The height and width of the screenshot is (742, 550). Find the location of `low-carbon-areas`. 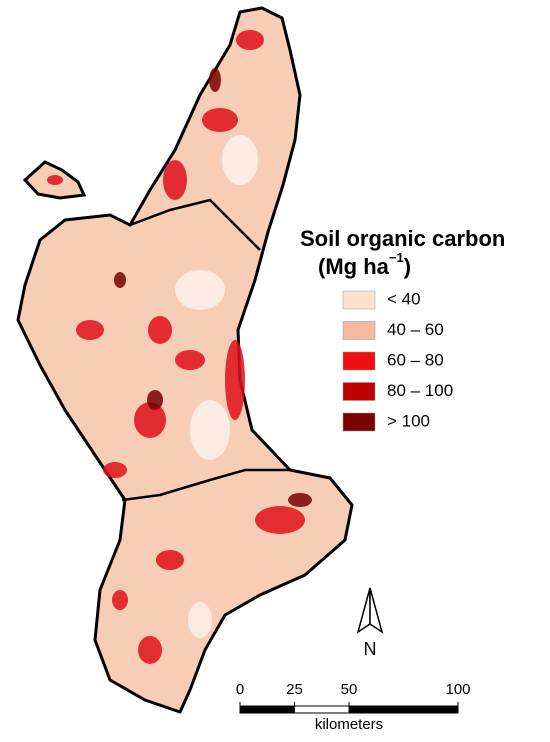

low-carbon-areas is located at coordinates (216, 386).